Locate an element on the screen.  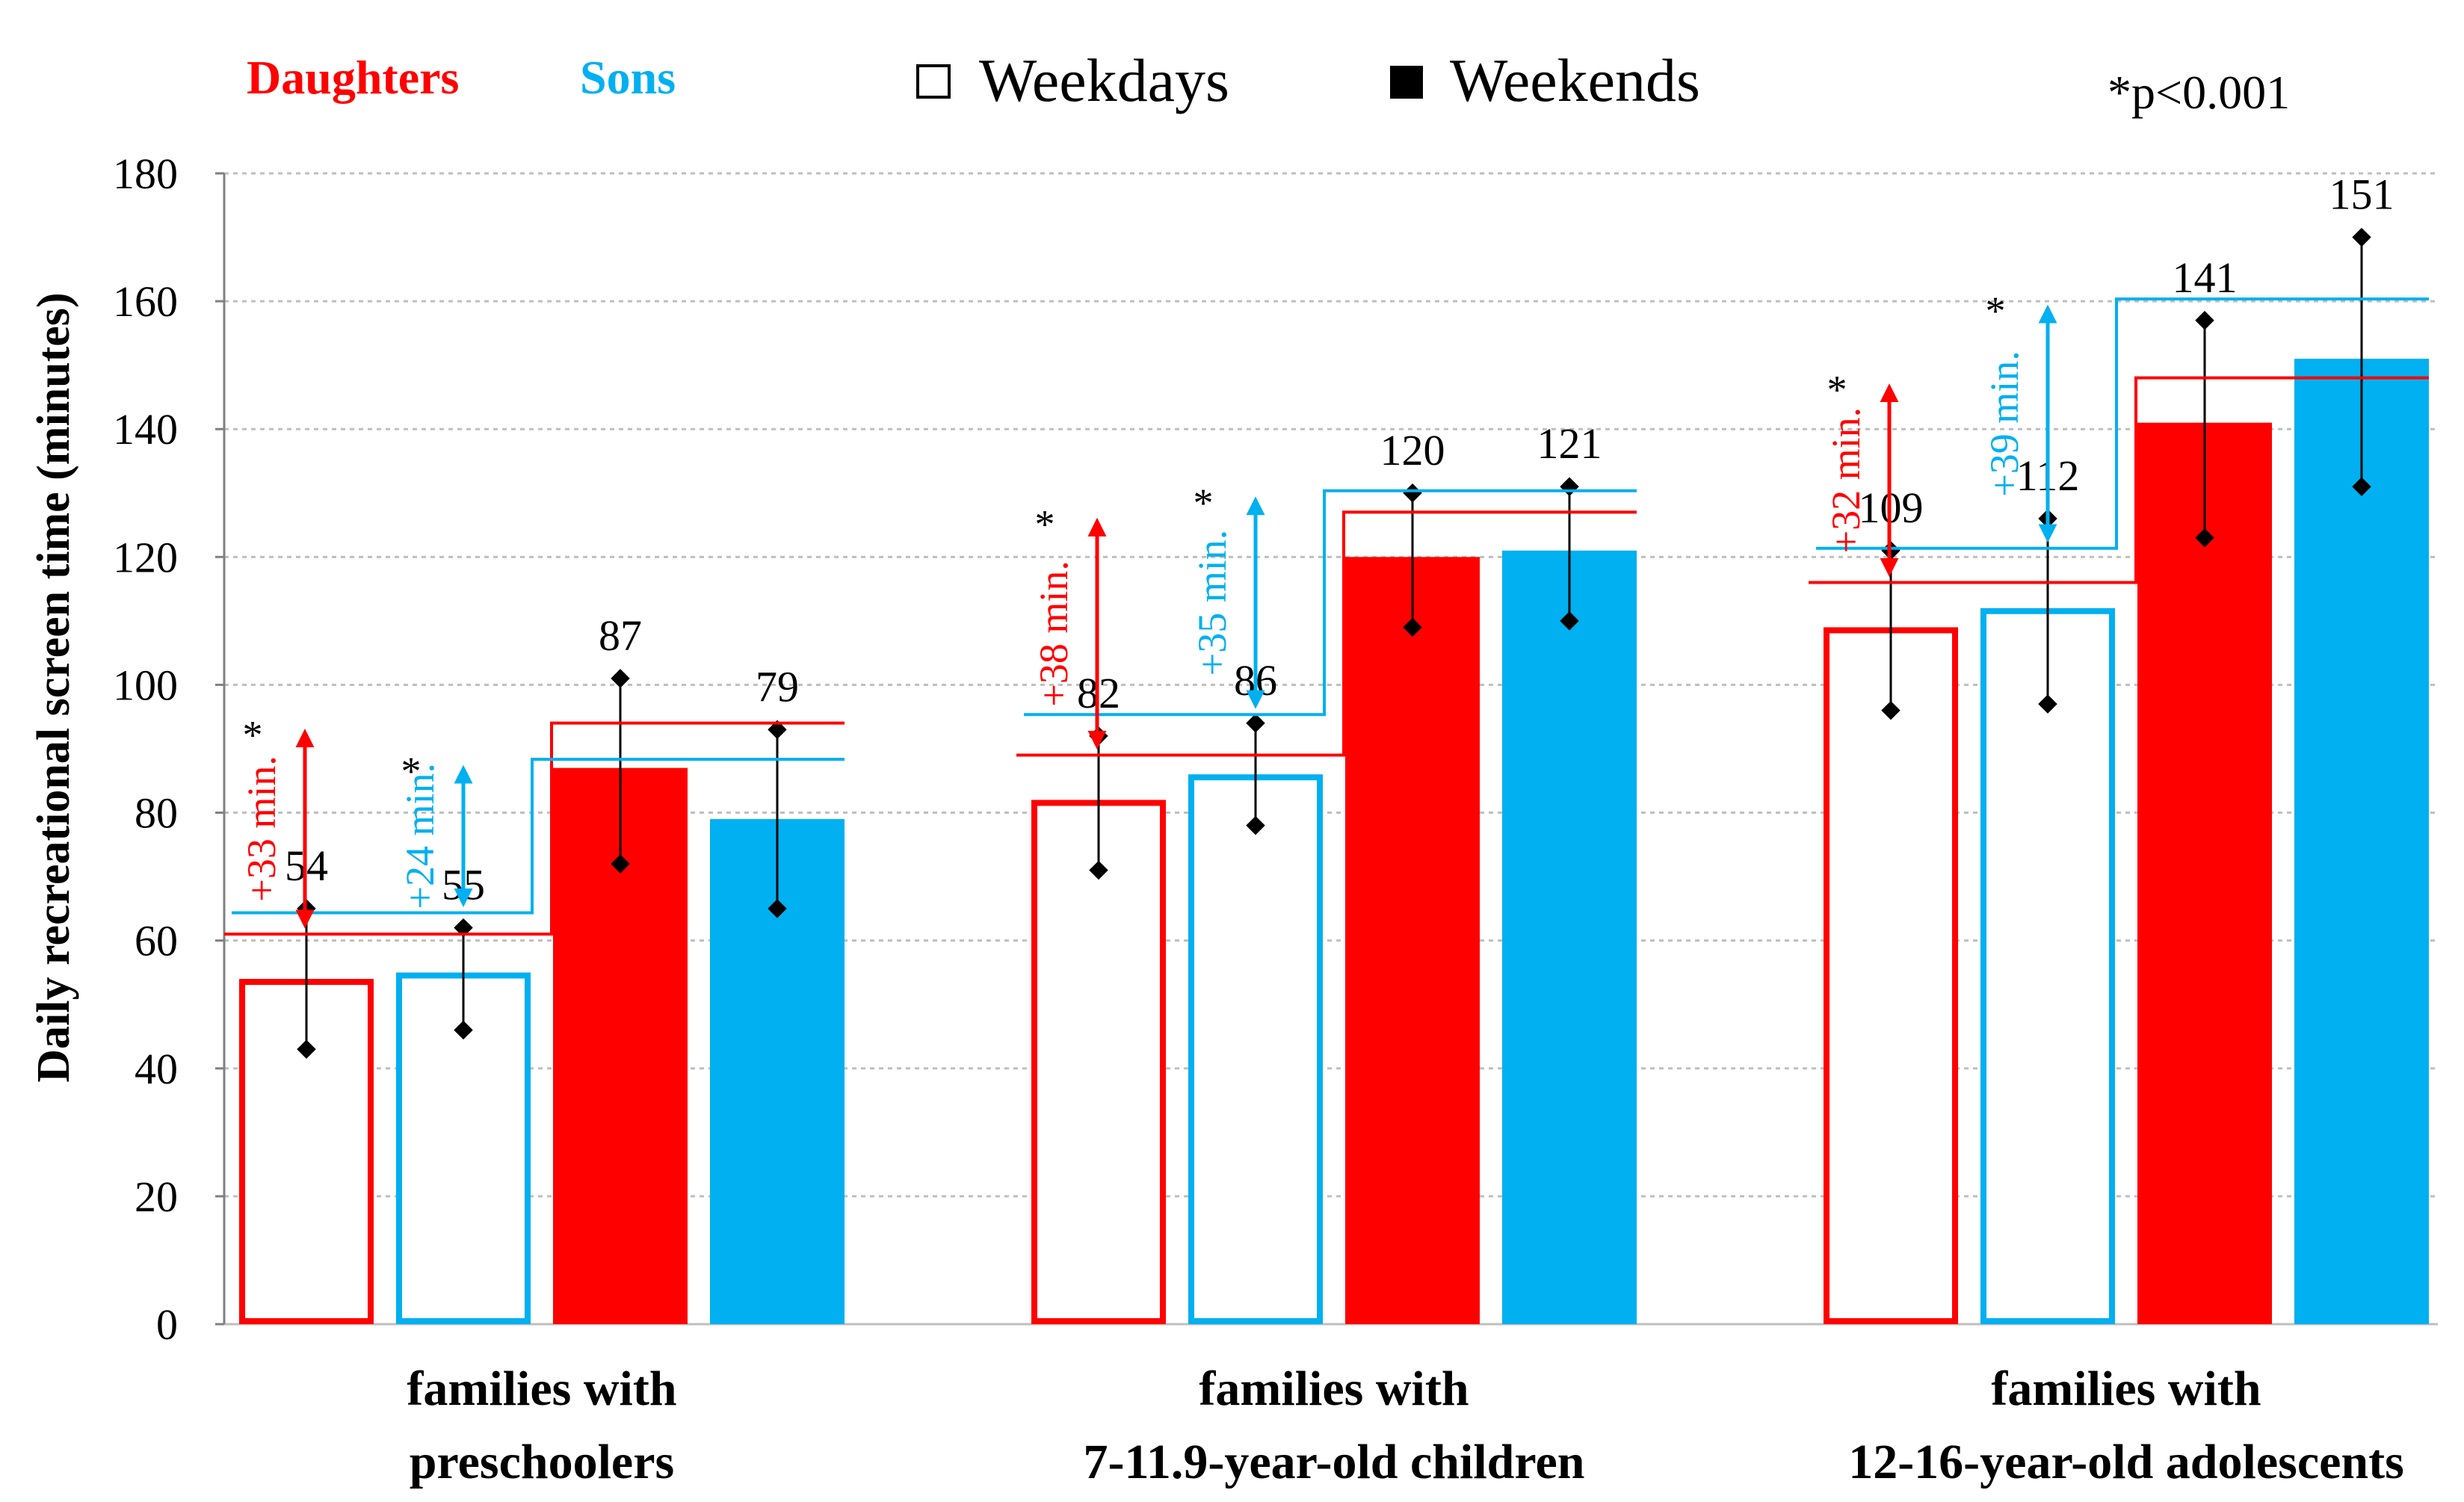
y-tick-label: 140 is located at coordinates (145, 429).